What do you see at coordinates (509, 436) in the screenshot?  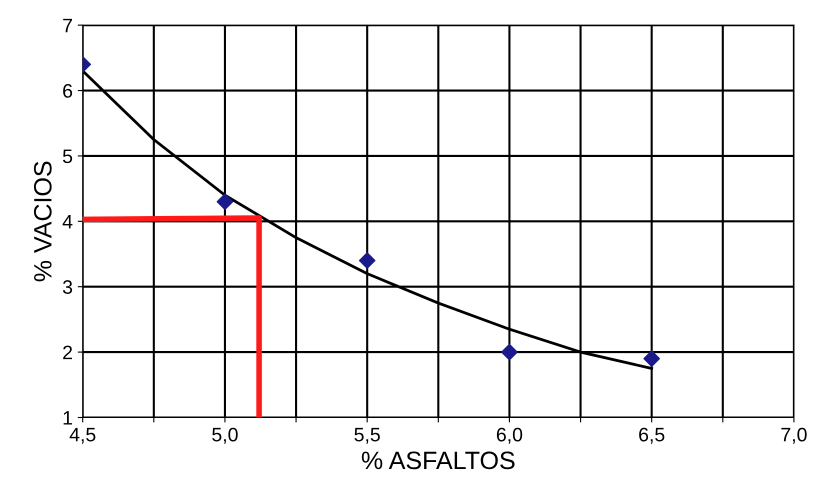 I see `x-tick-label: 6,0` at bounding box center [509, 436].